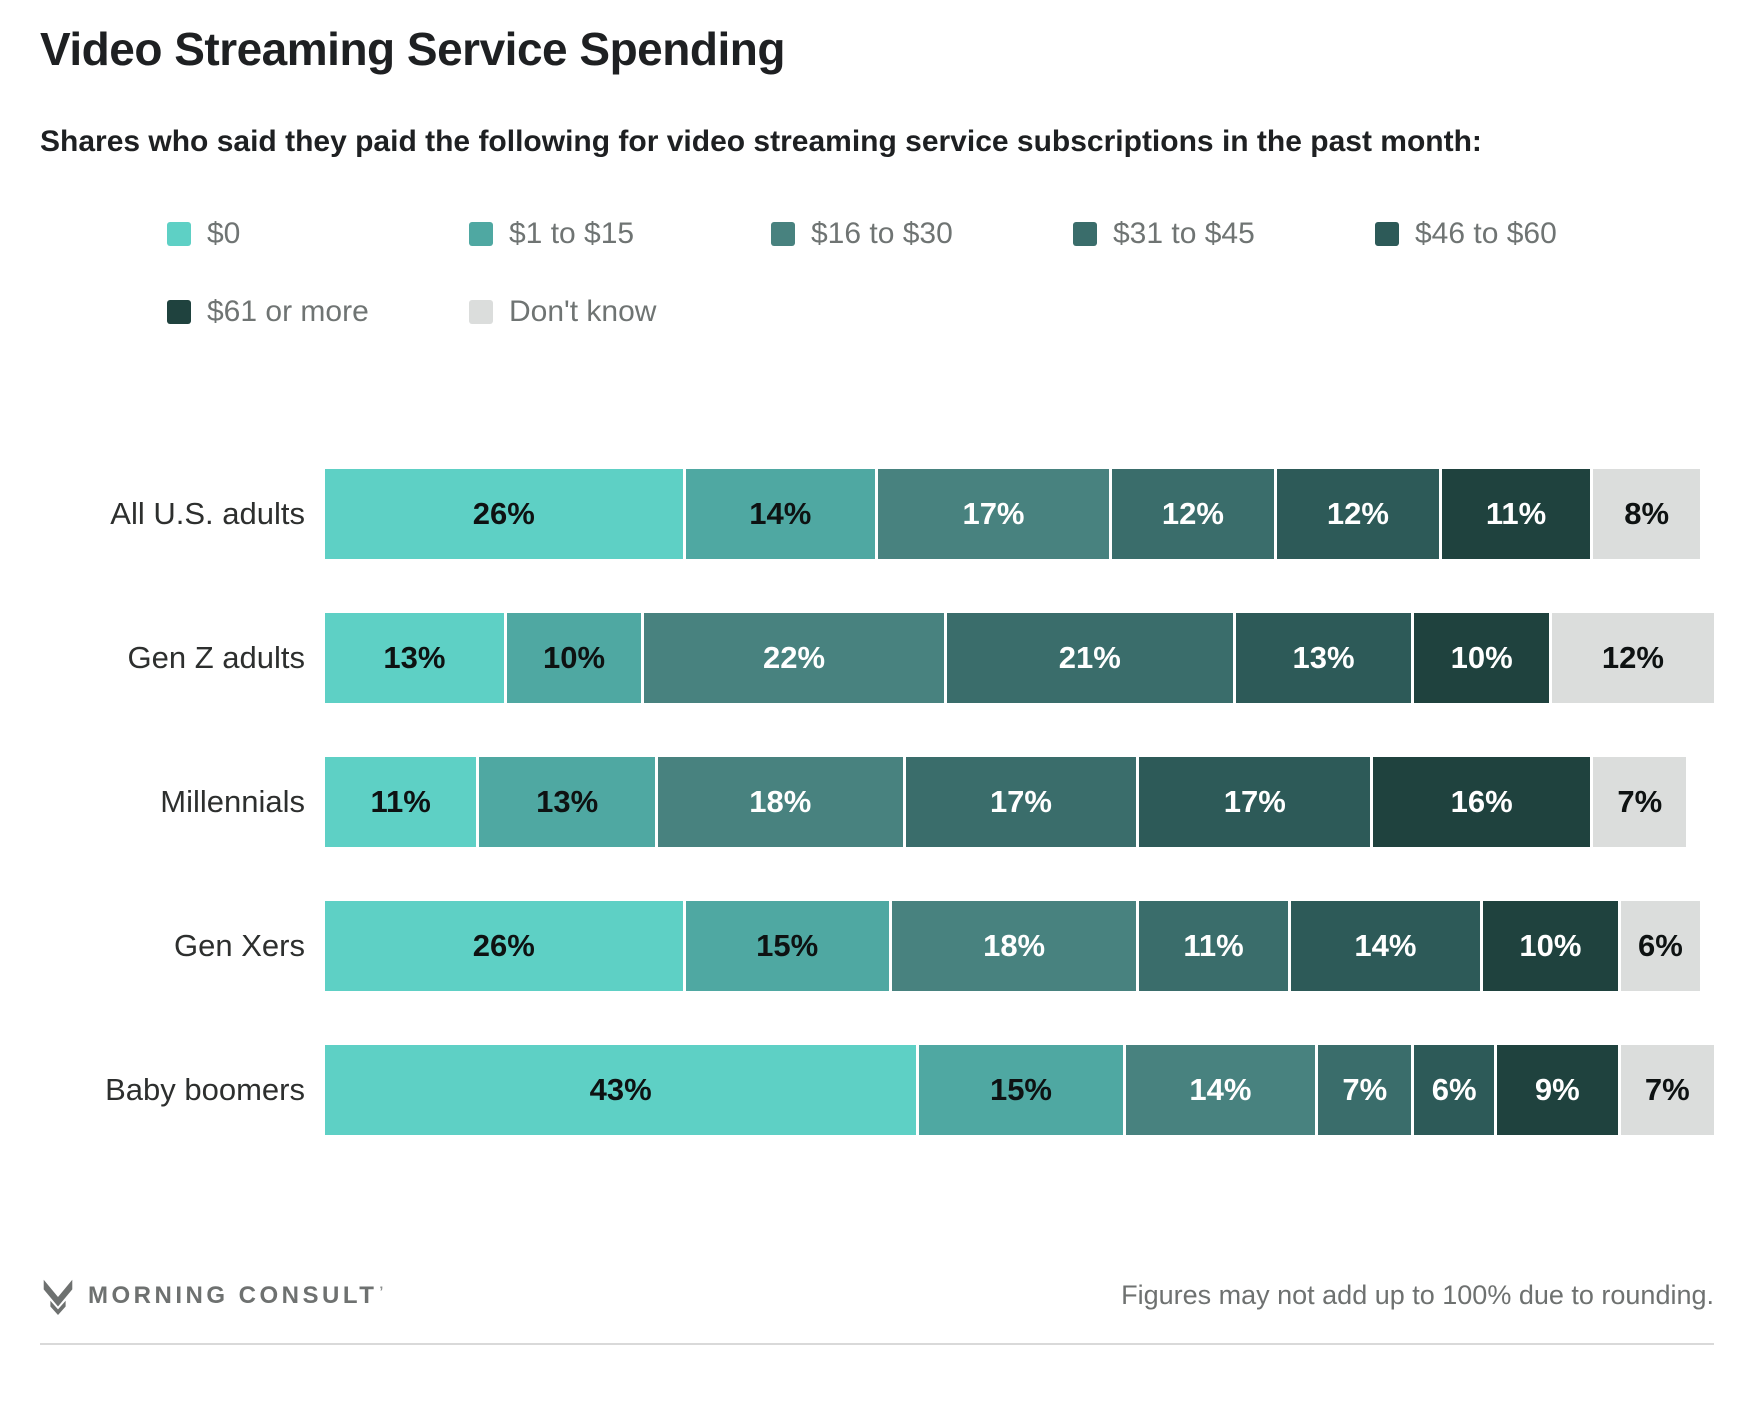 The image size is (1754, 1426). Describe the element at coordinates (239, 945) in the screenshot. I see `category-label: Gen Xers` at that location.